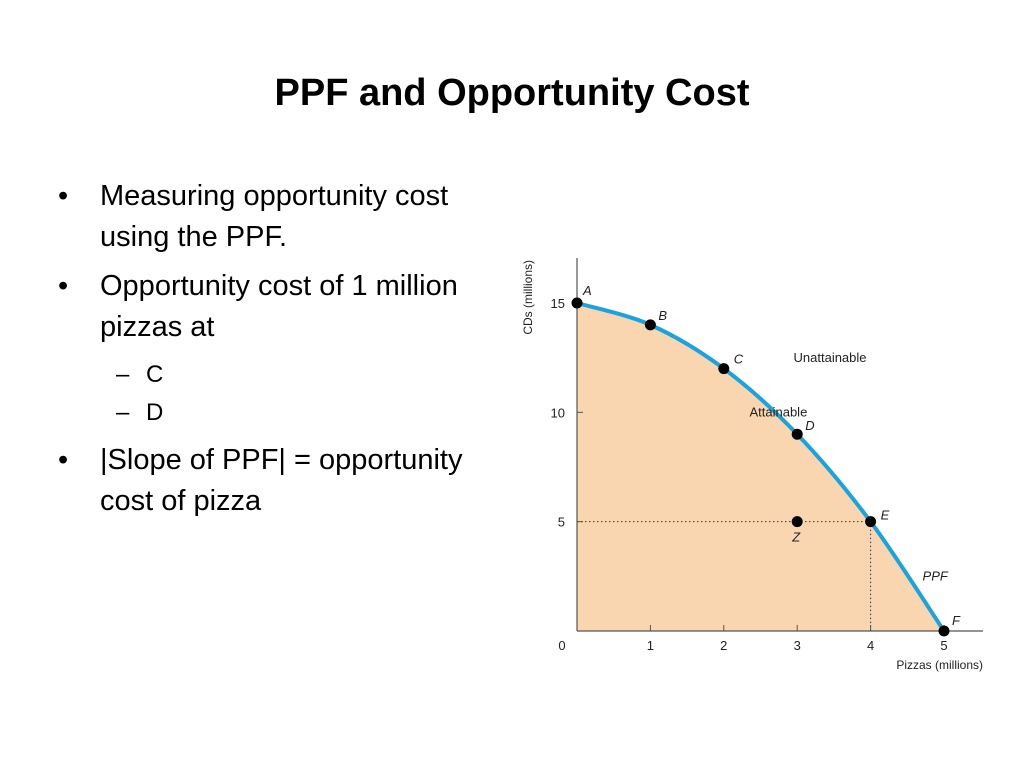  Describe the element at coordinates (723, 645) in the screenshot. I see `x-tick-label: 2` at that location.